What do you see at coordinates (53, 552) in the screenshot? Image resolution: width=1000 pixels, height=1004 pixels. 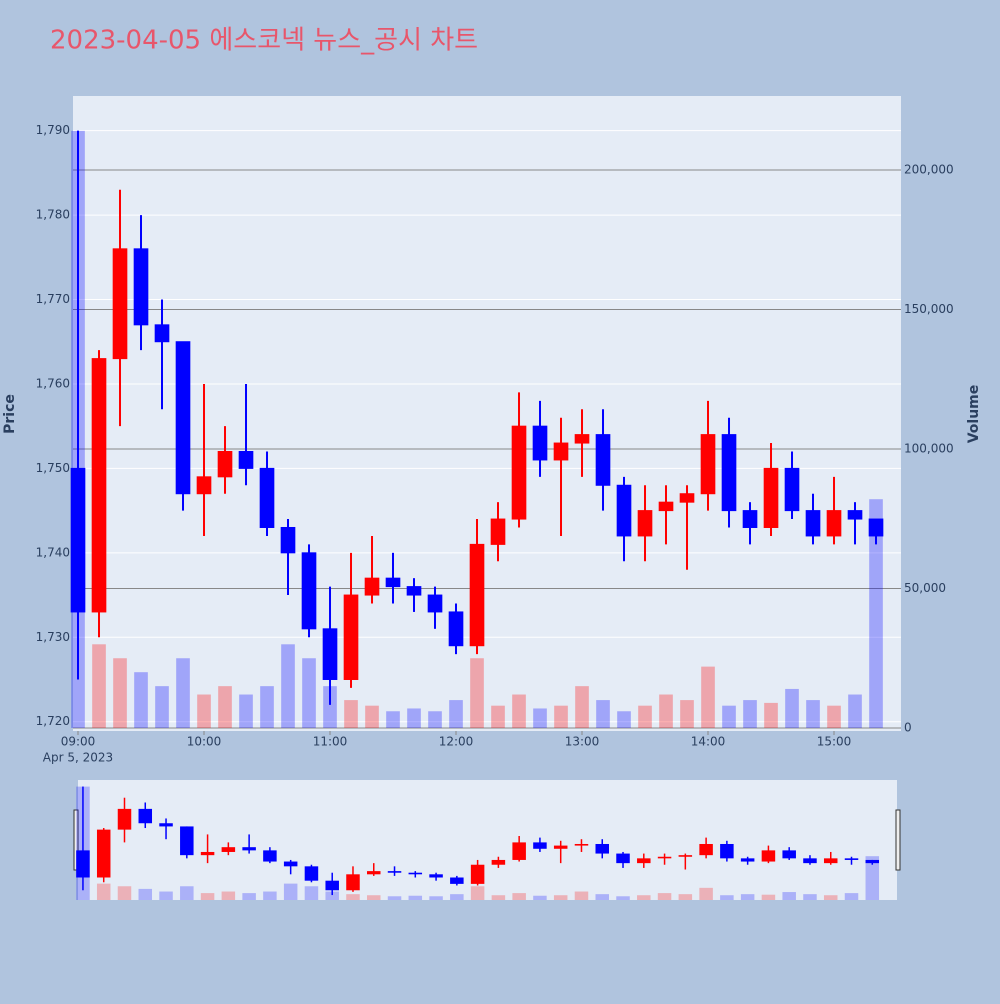 I see `y-tick-label: 1,740` at bounding box center [53, 552].